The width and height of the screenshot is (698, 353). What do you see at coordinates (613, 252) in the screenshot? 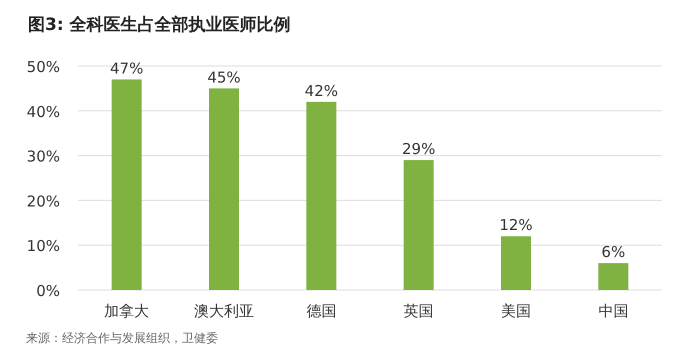
I see `data-label: 6%` at bounding box center [613, 252].